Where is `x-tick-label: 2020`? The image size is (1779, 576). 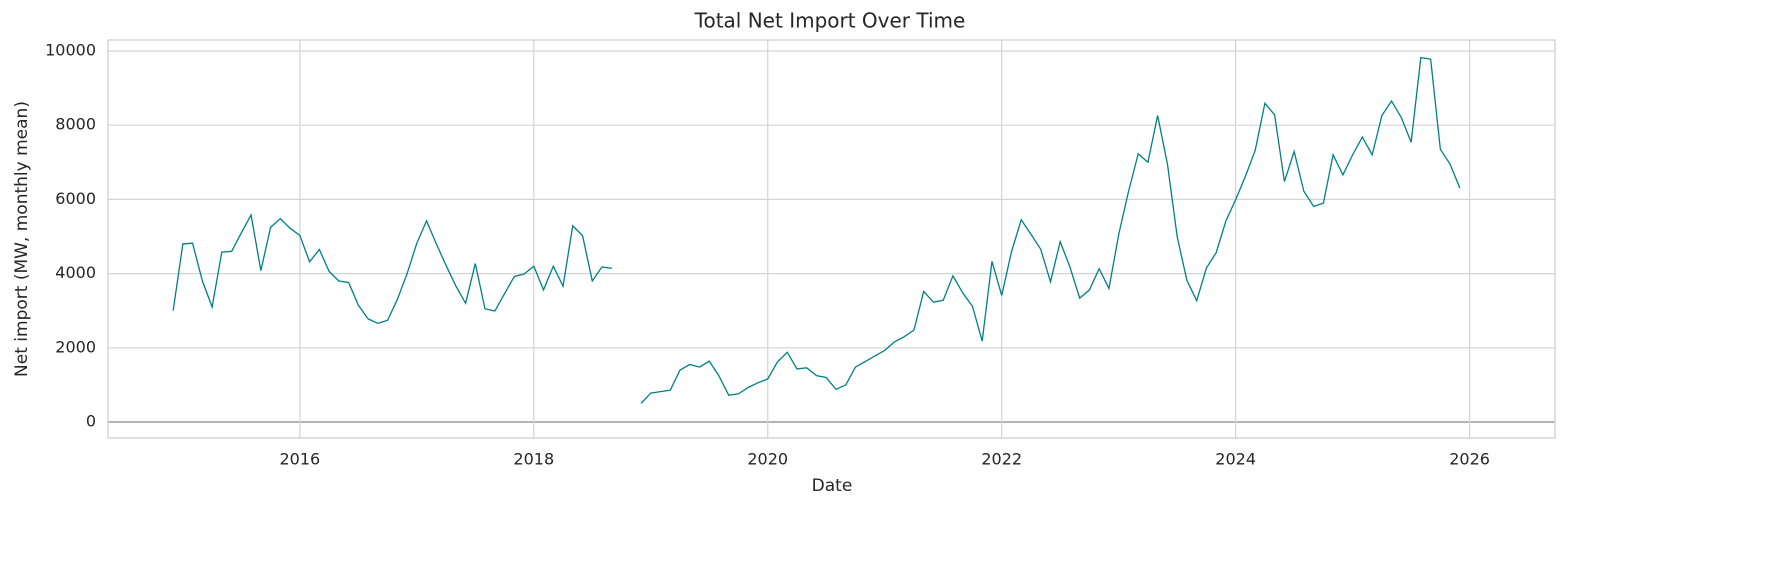
x-tick-label: 2020 is located at coordinates (767, 459).